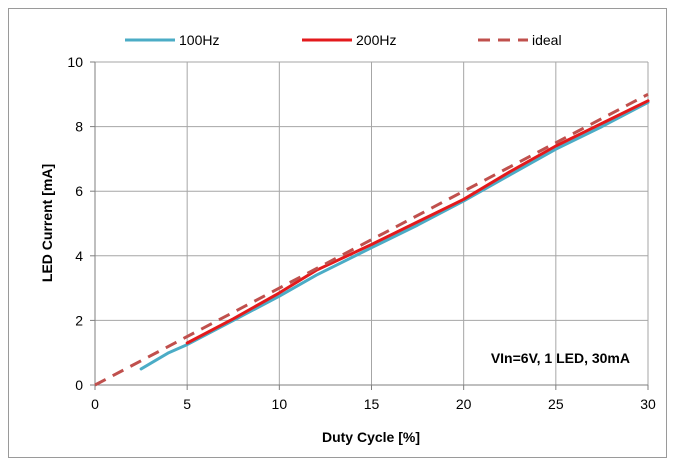  I want to click on condition-annotation: VIn=6V, 1 LED, 30mA, so click(560, 358).